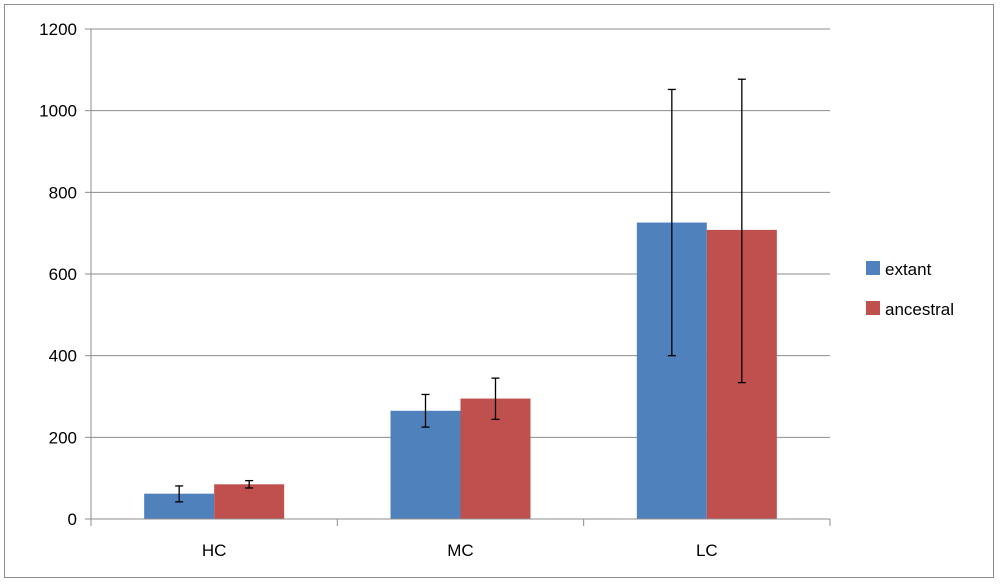 The height and width of the screenshot is (585, 1000). Describe the element at coordinates (63, 437) in the screenshot. I see `y-tick-label: 200` at that location.